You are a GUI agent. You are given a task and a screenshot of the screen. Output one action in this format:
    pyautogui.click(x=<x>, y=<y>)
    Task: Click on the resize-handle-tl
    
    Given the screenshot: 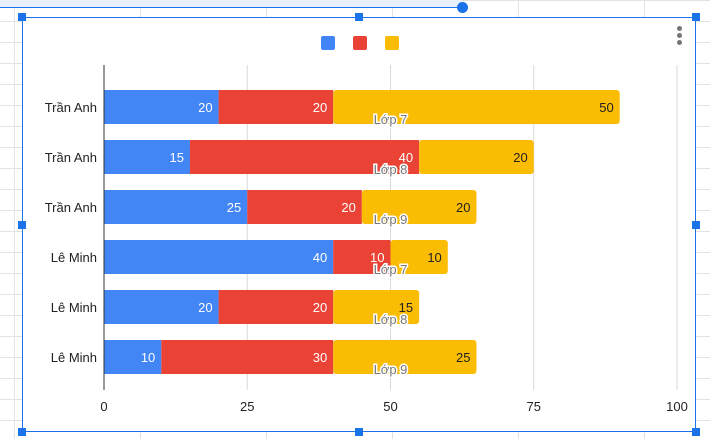 What is the action you would take?
    pyautogui.click(x=22, y=17)
    